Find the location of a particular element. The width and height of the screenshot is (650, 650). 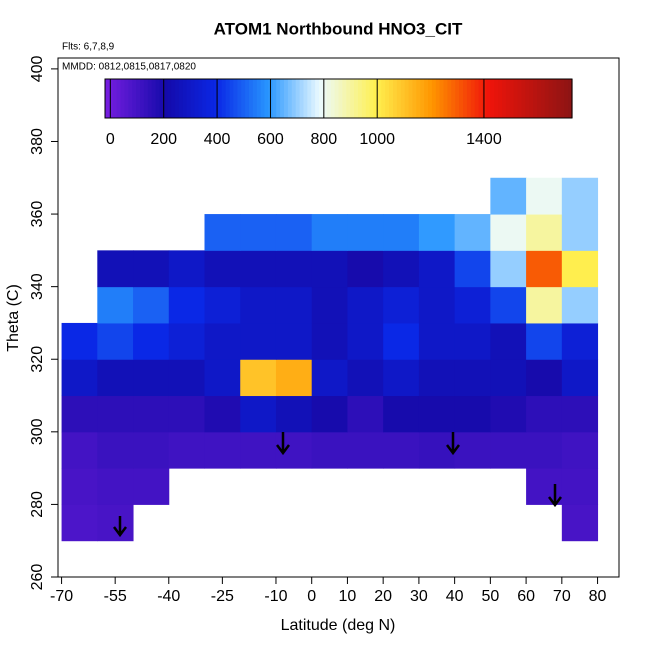

x-tick-label: 70 is located at coordinates (562, 596).